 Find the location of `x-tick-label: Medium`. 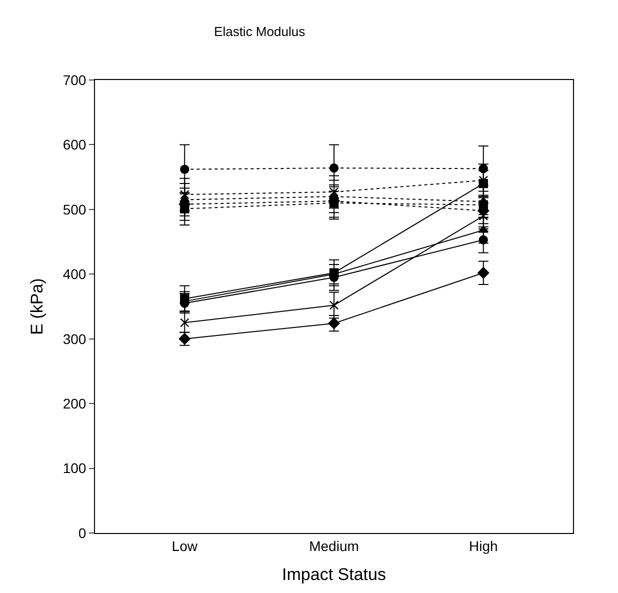

x-tick-label: Medium is located at coordinates (334, 546).